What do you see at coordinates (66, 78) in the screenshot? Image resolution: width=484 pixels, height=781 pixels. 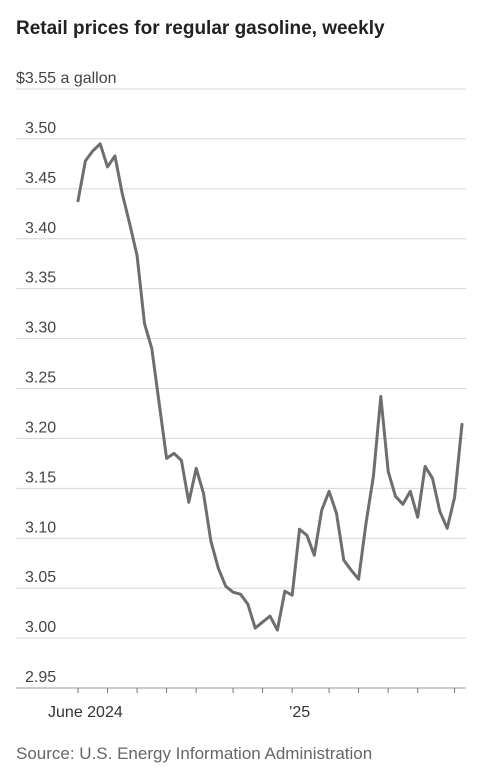 I see `y-unit-label: $3.55 a gallon` at bounding box center [66, 78].